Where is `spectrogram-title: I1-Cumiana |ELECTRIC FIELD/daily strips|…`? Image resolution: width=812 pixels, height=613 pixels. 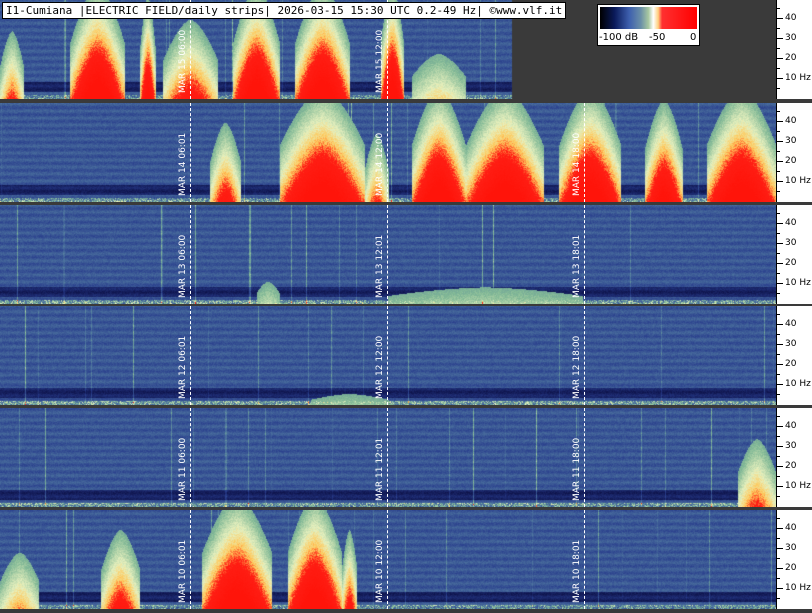
spectrogram-title: I1-Cumiana |ELECTRIC FIELD/daily strips|… is located at coordinates (284, 10).